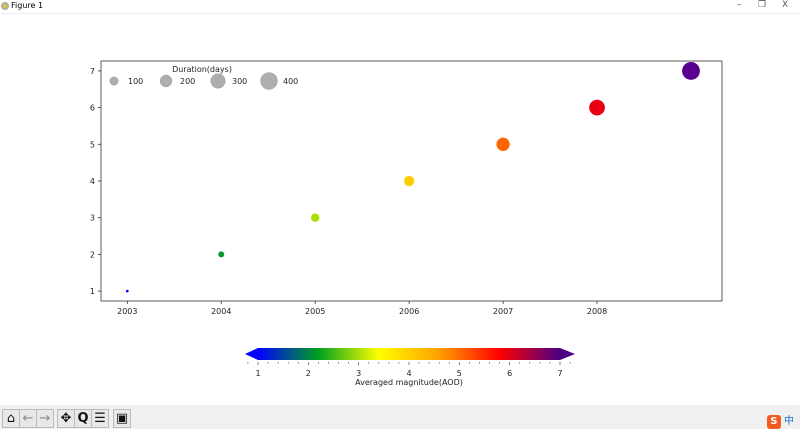  Describe the element at coordinates (789, 421) in the screenshot. I see `ime-label: 中` at that location.